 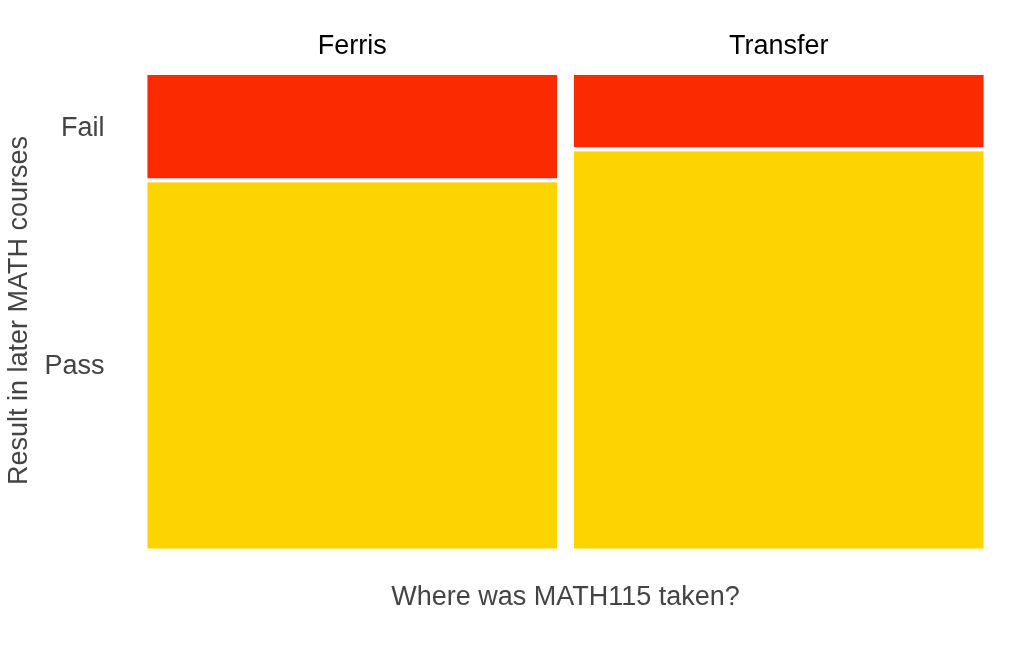 I want to click on series-label: Fail, so click(x=82, y=126).